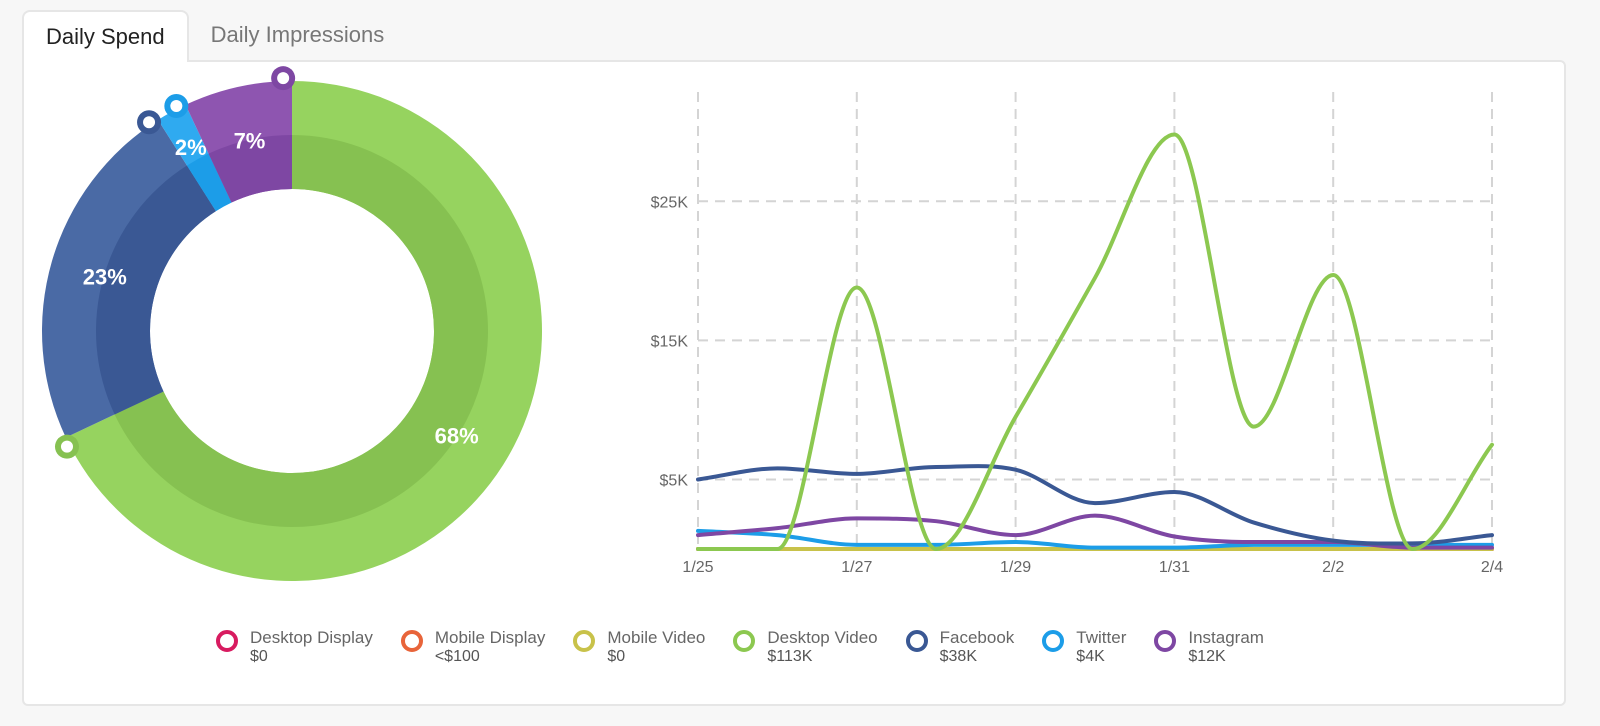 Image resolution: width=1600 pixels, height=726 pixels. Describe the element at coordinates (149, 122) in the screenshot. I see `donut-marker-dot-facebook` at that location.